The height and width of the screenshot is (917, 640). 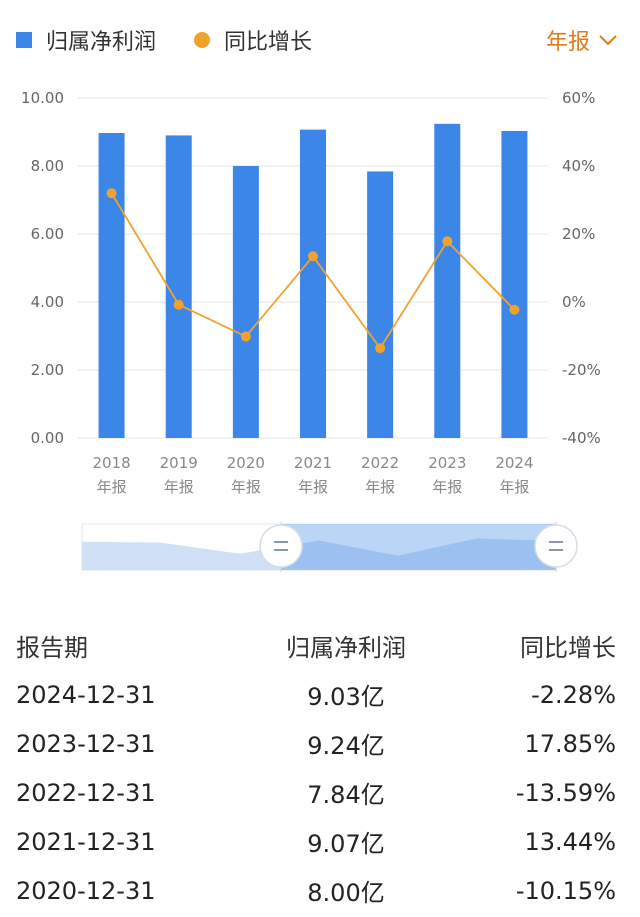 I want to click on table-row: 2024-12-31 9.03亿 -2.28%, so click(x=316, y=694).